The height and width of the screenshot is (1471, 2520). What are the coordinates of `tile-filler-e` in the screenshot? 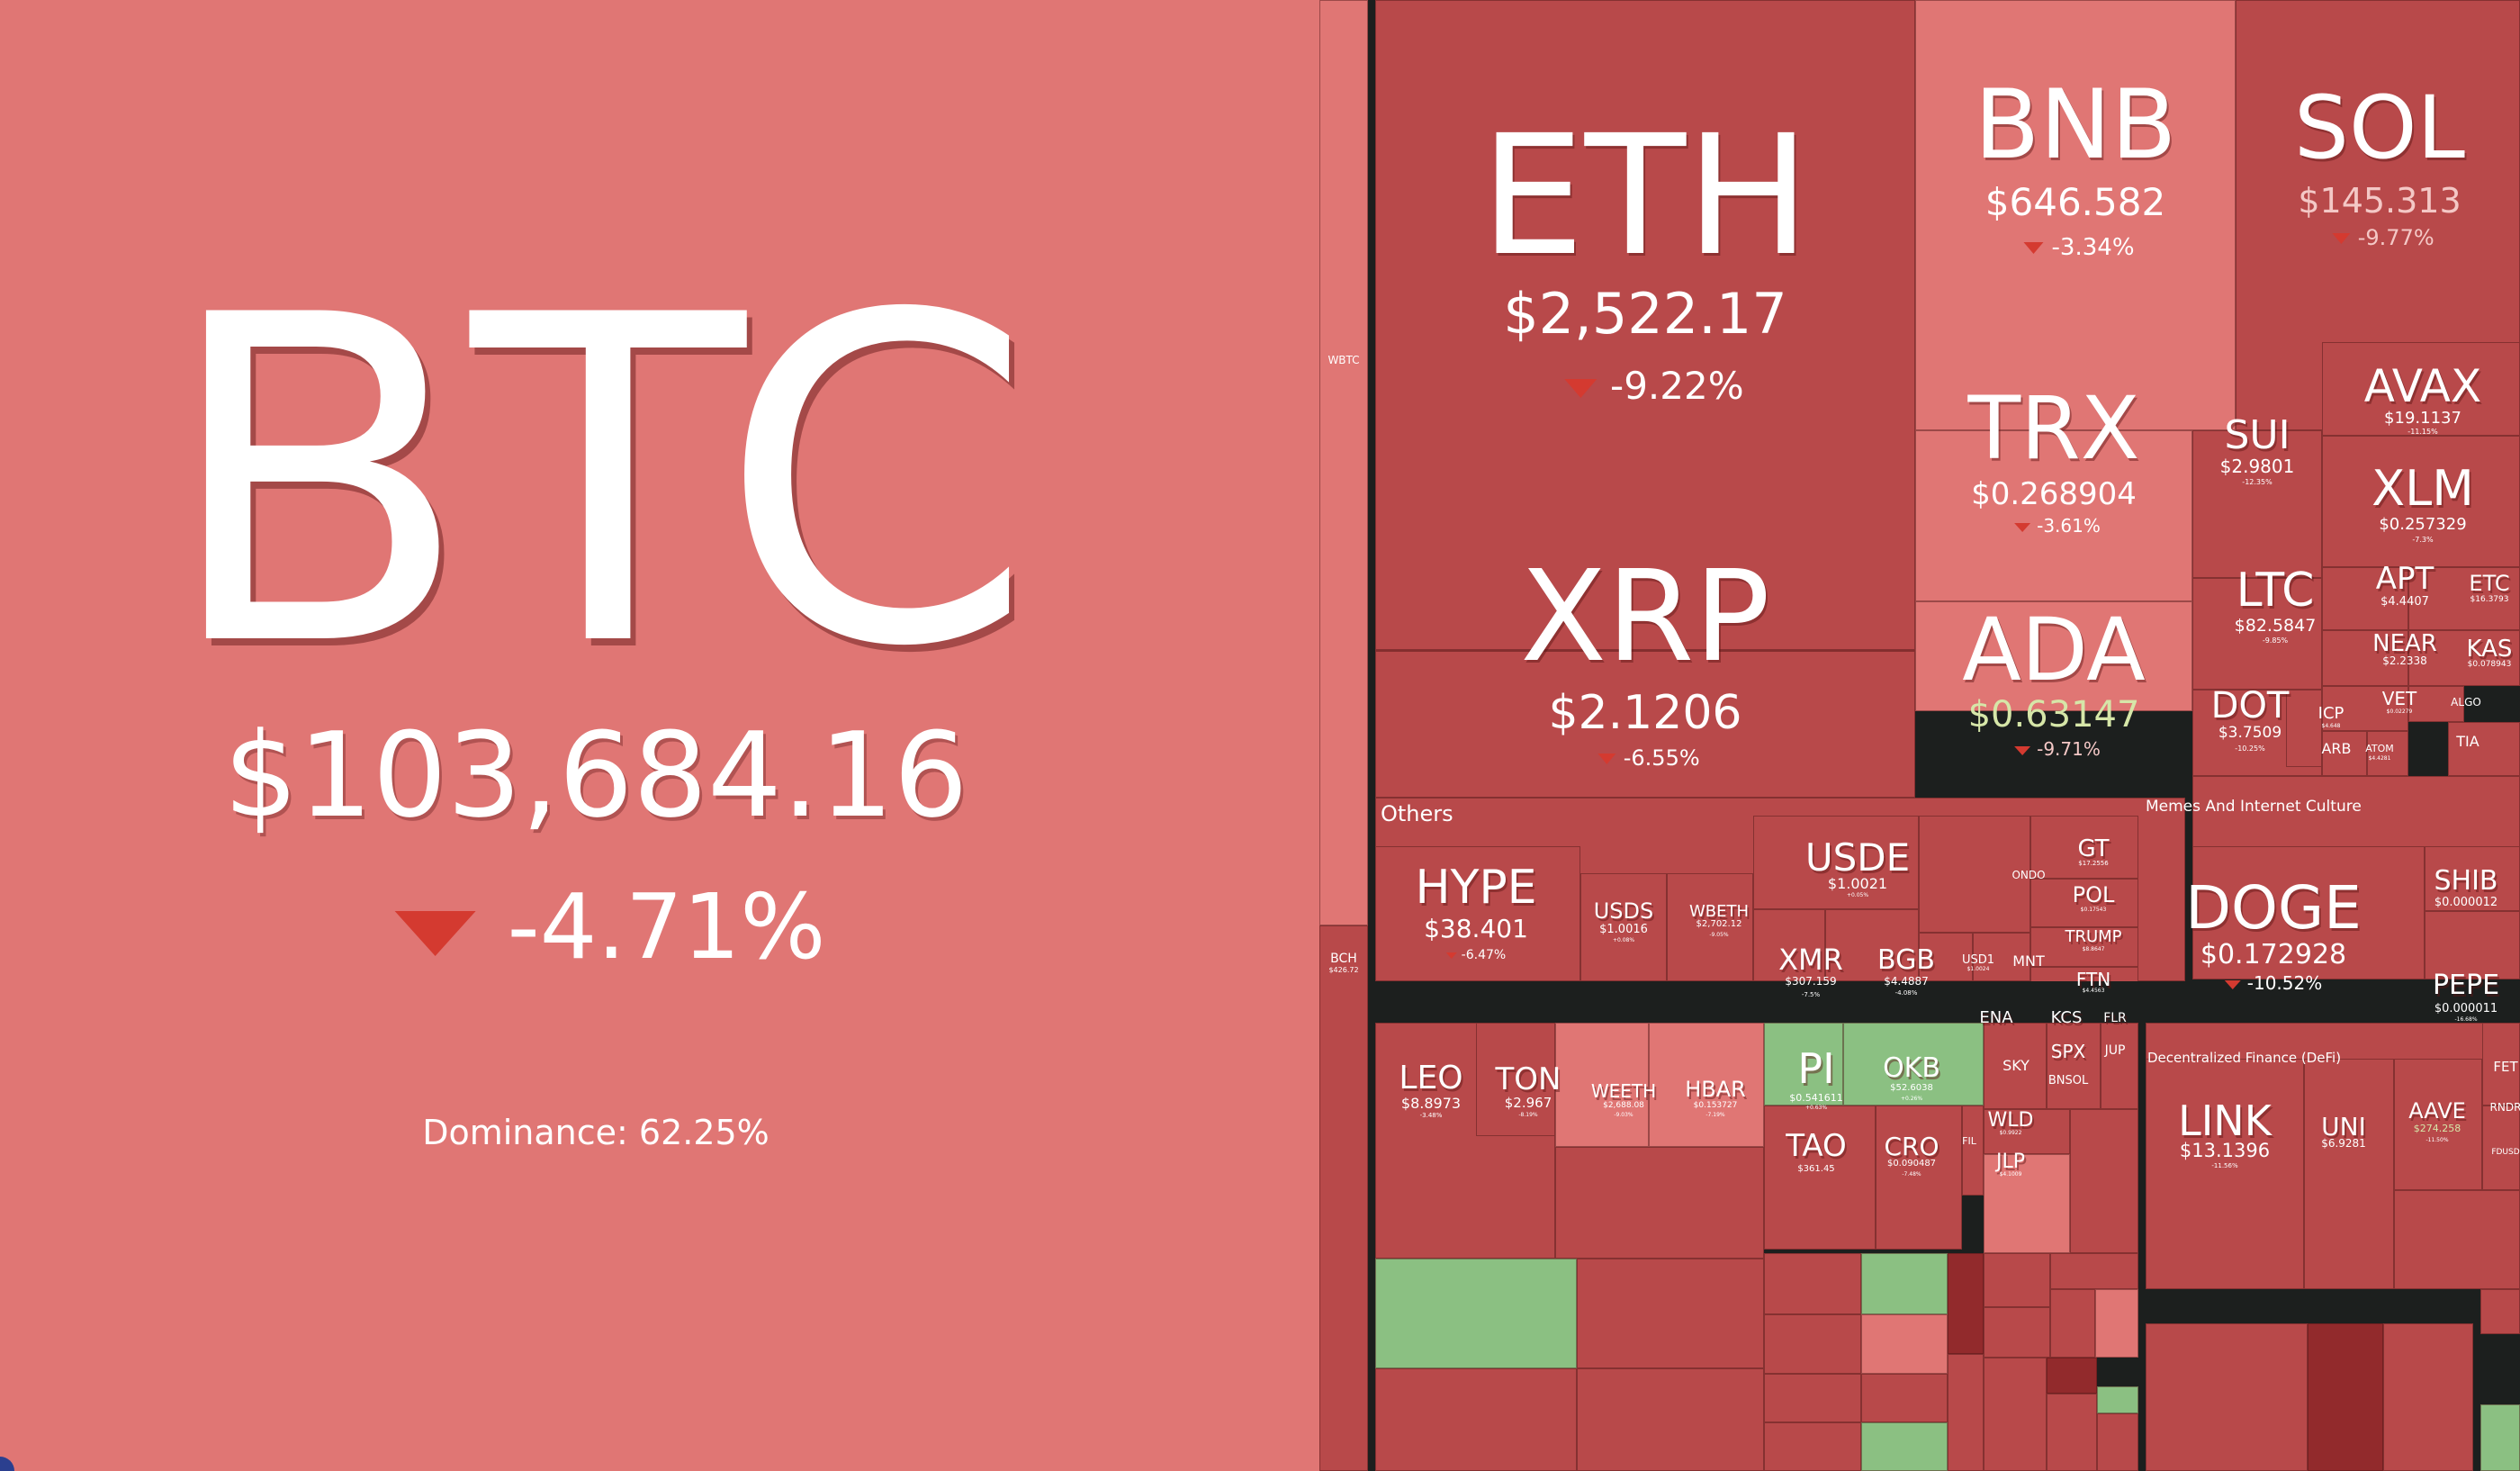 It's located at (1670, 1419).